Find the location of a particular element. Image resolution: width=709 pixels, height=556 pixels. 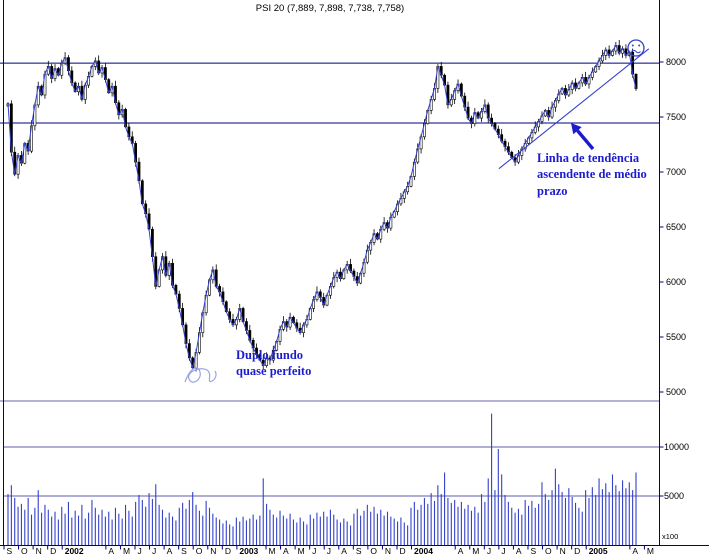

price-axis-label: 6000 is located at coordinates (676, 282).